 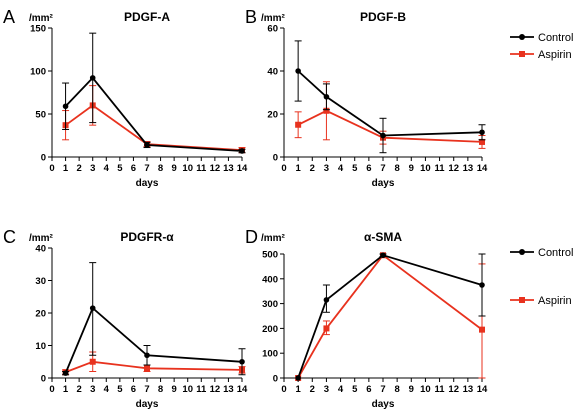 I want to click on y-tick-label: 60, so click(x=272, y=29).